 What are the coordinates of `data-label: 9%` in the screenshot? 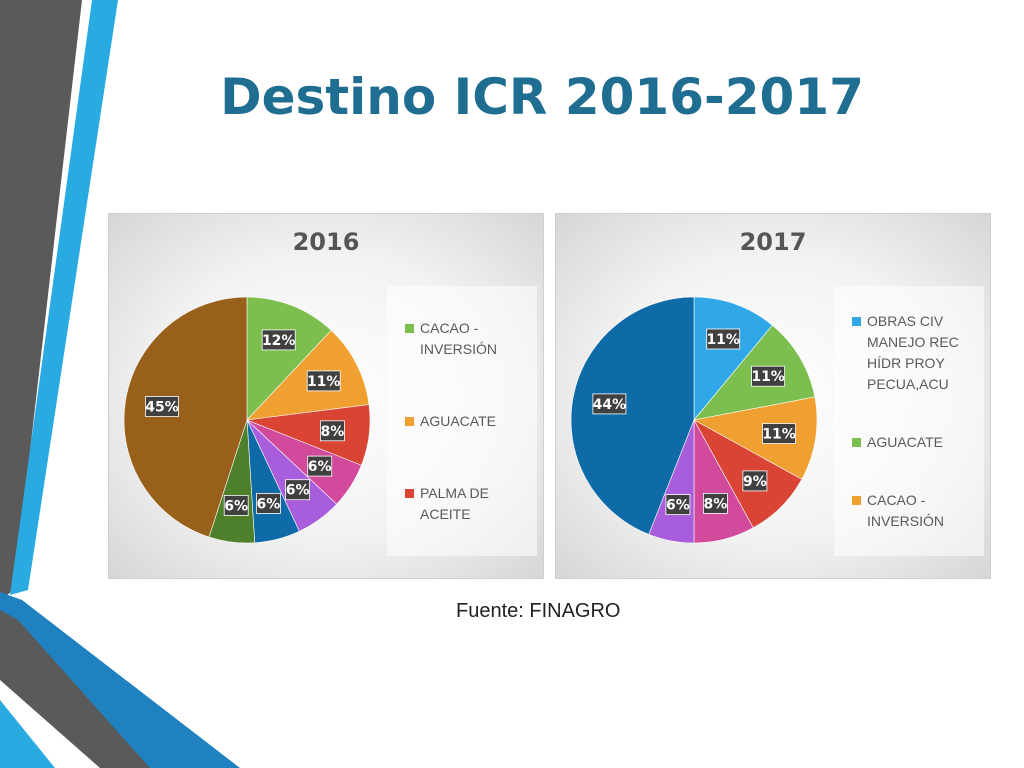 It's located at (755, 481).